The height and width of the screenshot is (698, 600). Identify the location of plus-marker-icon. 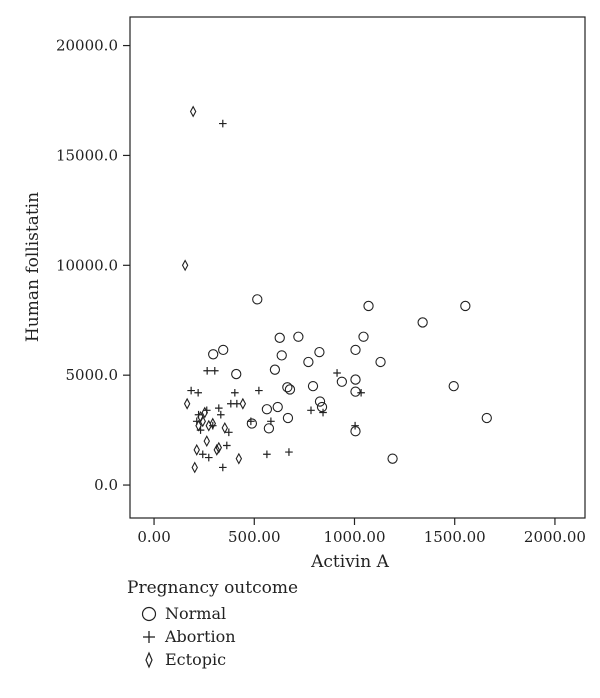
(149, 636).